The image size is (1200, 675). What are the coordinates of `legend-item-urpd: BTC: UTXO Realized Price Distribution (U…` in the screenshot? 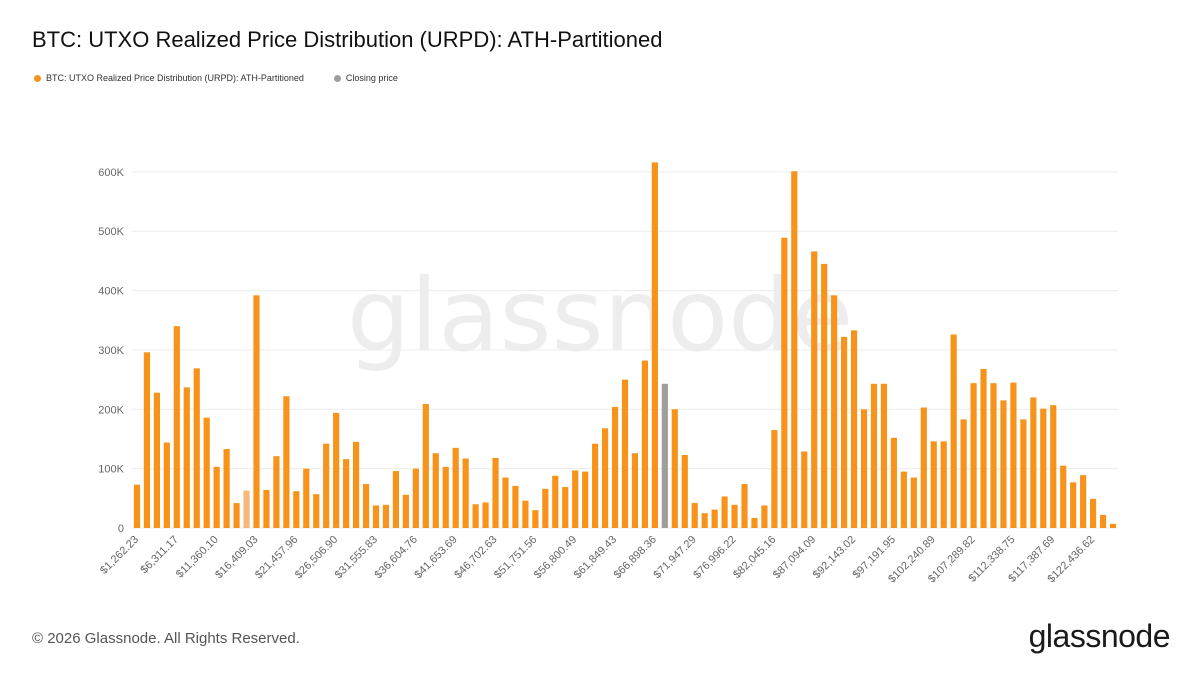 It's located at (169, 78).